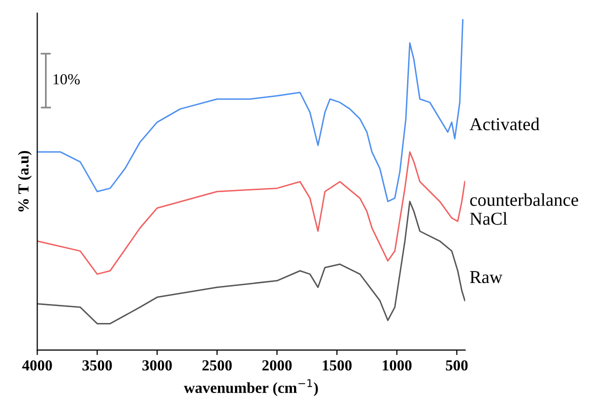 Image resolution: width=601 pixels, height=401 pixels. Describe the element at coordinates (157, 365) in the screenshot. I see `x-tick-label: 3000` at that location.